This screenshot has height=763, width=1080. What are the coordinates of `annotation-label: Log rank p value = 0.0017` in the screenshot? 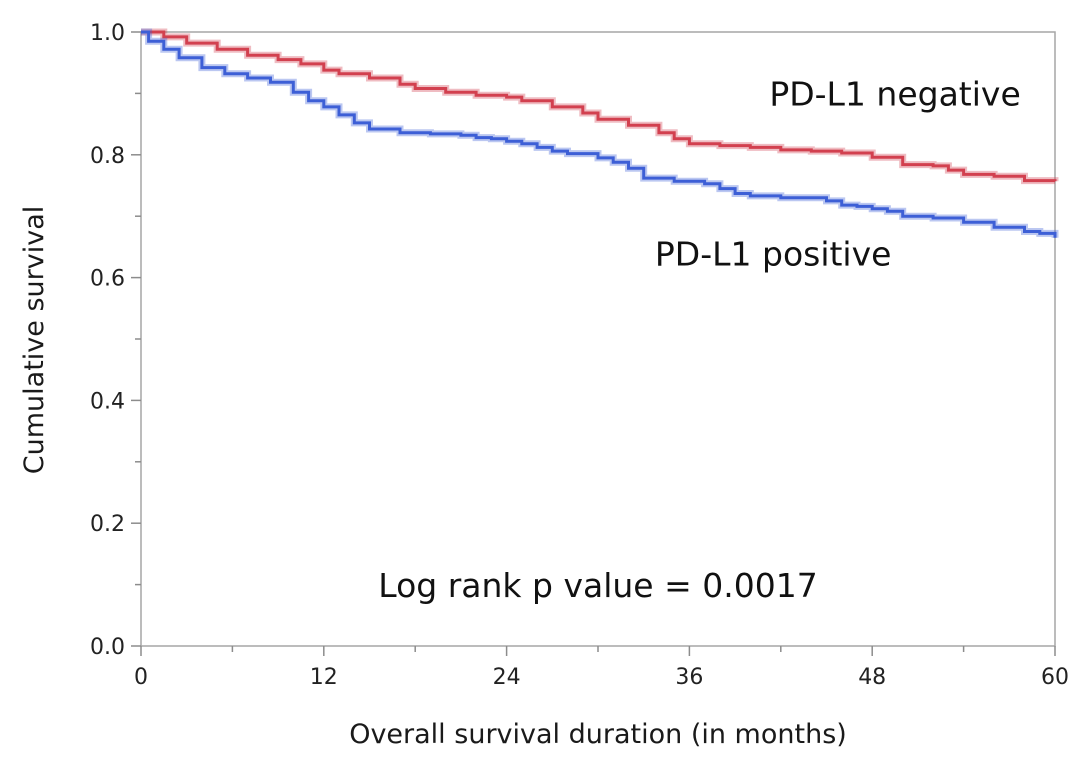 It's located at (597, 585).